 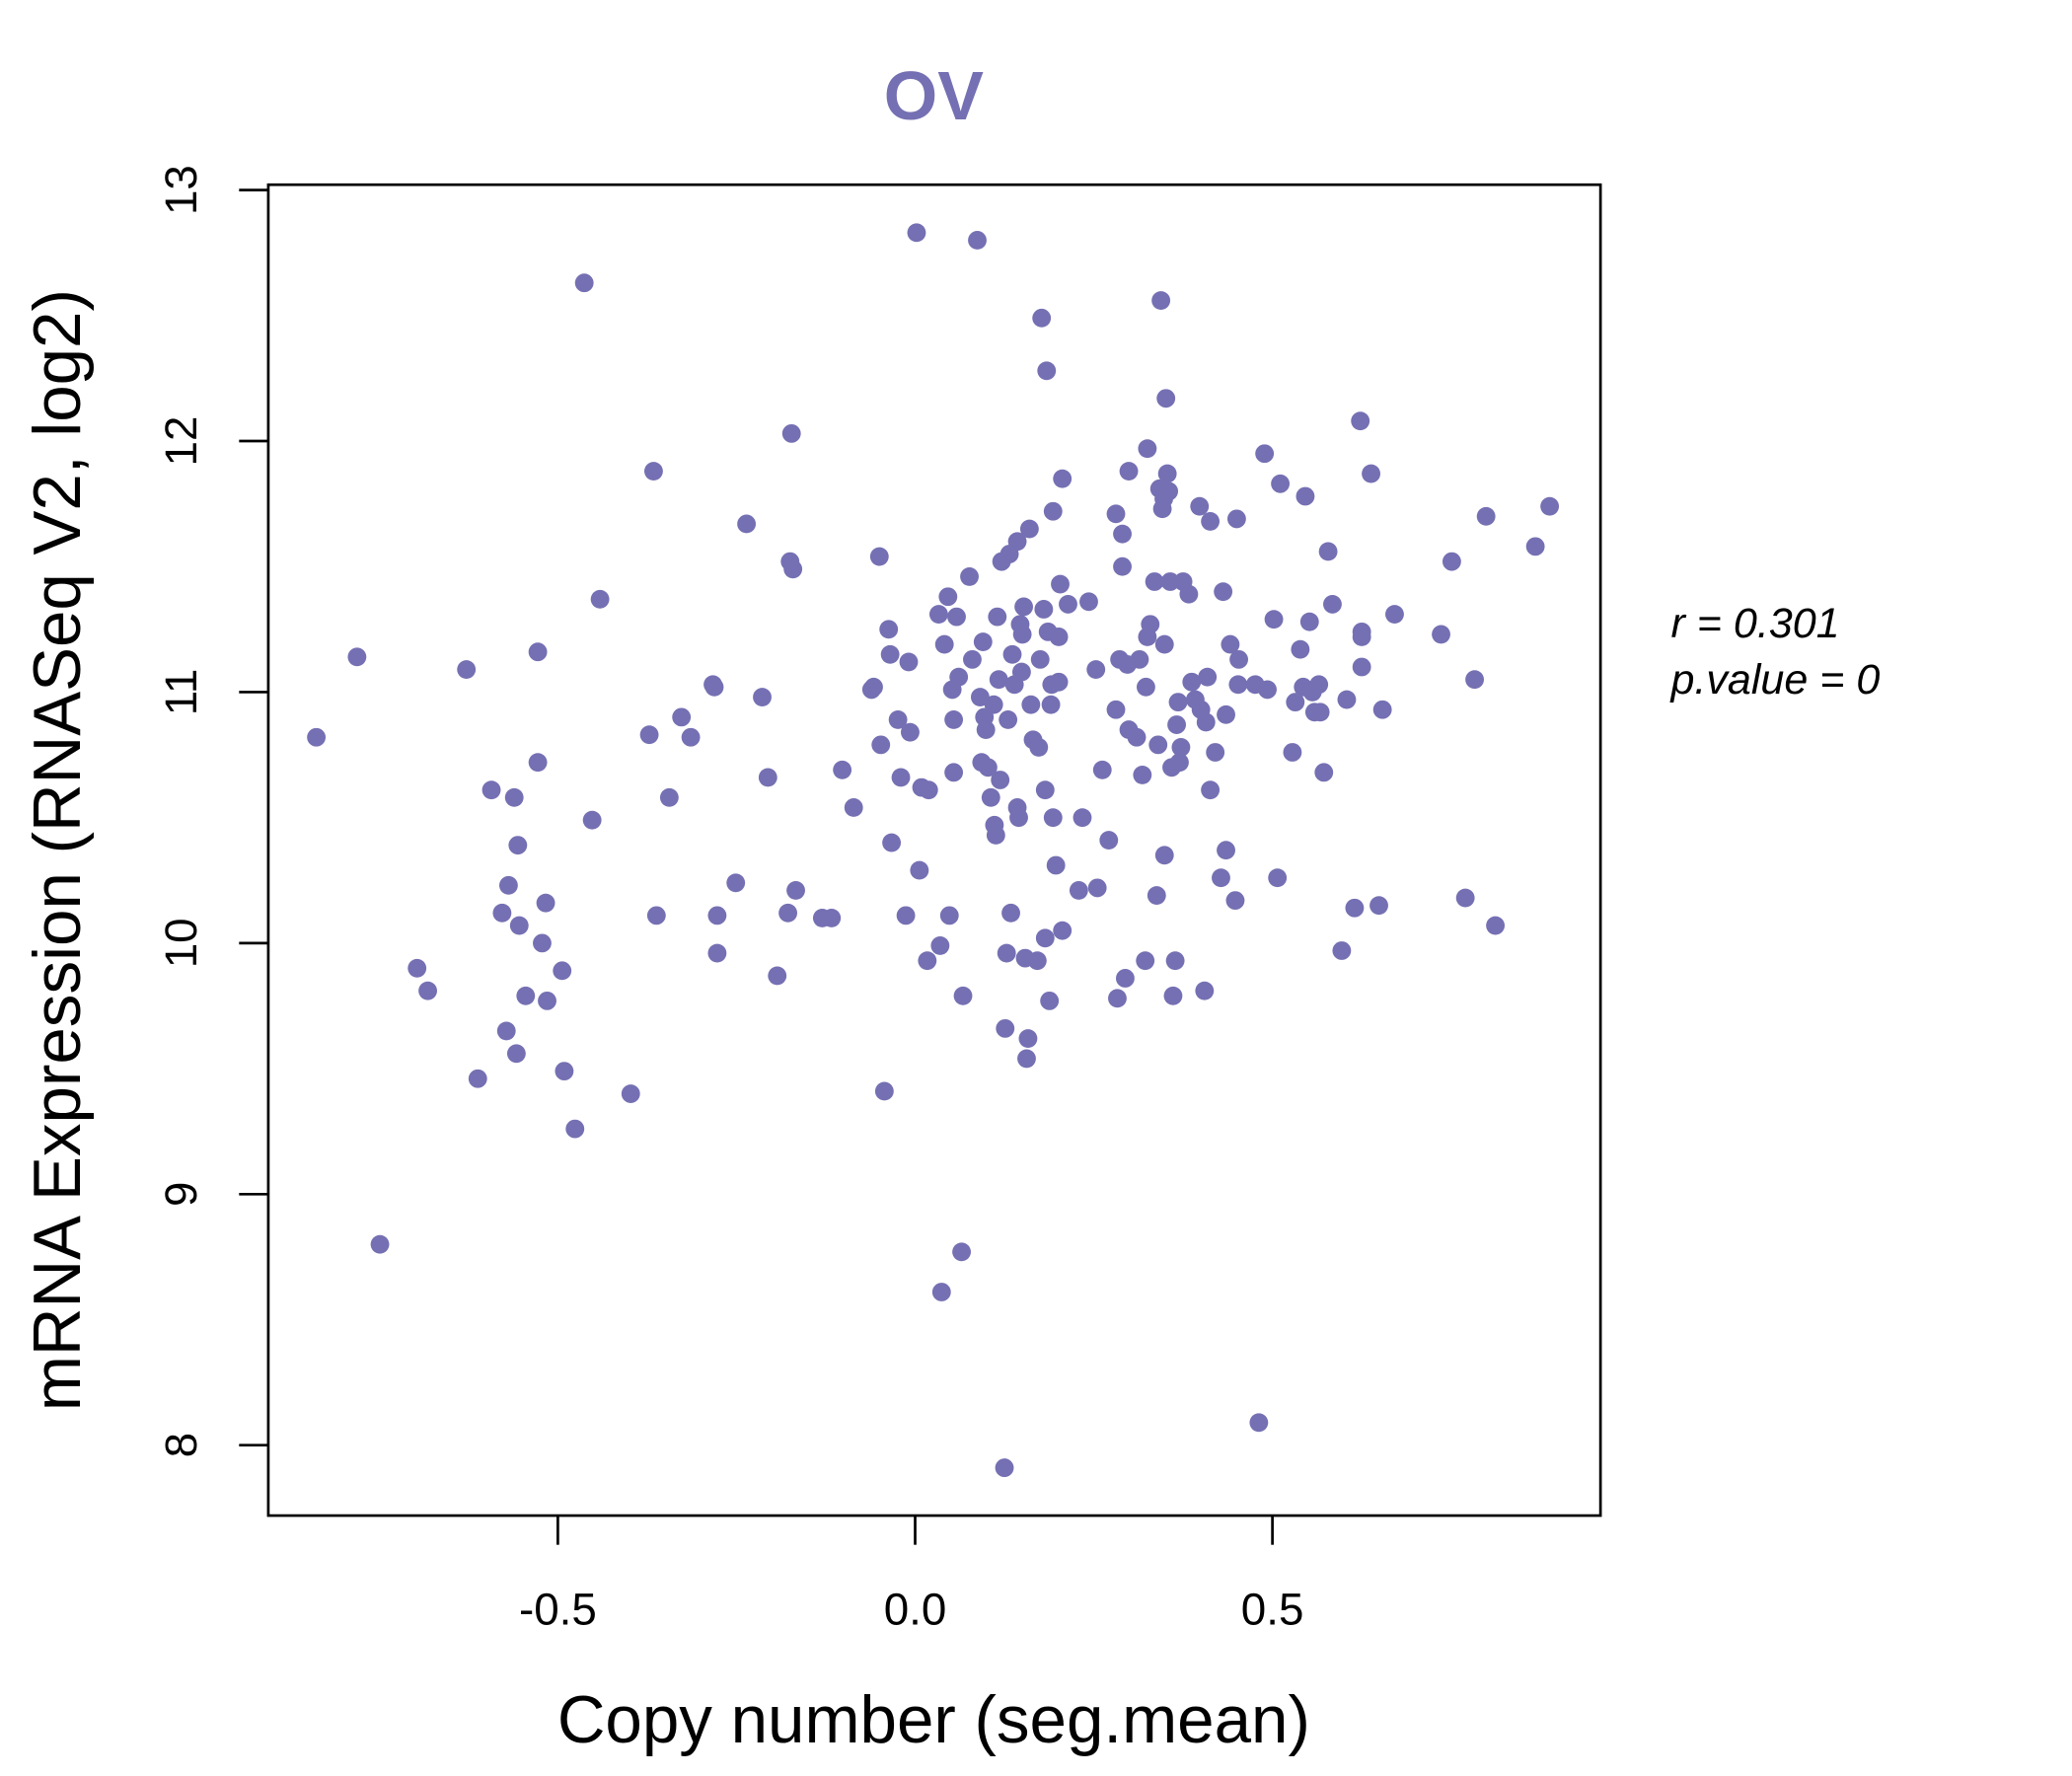 I want to click on chart-title: OV, so click(x=934, y=96).